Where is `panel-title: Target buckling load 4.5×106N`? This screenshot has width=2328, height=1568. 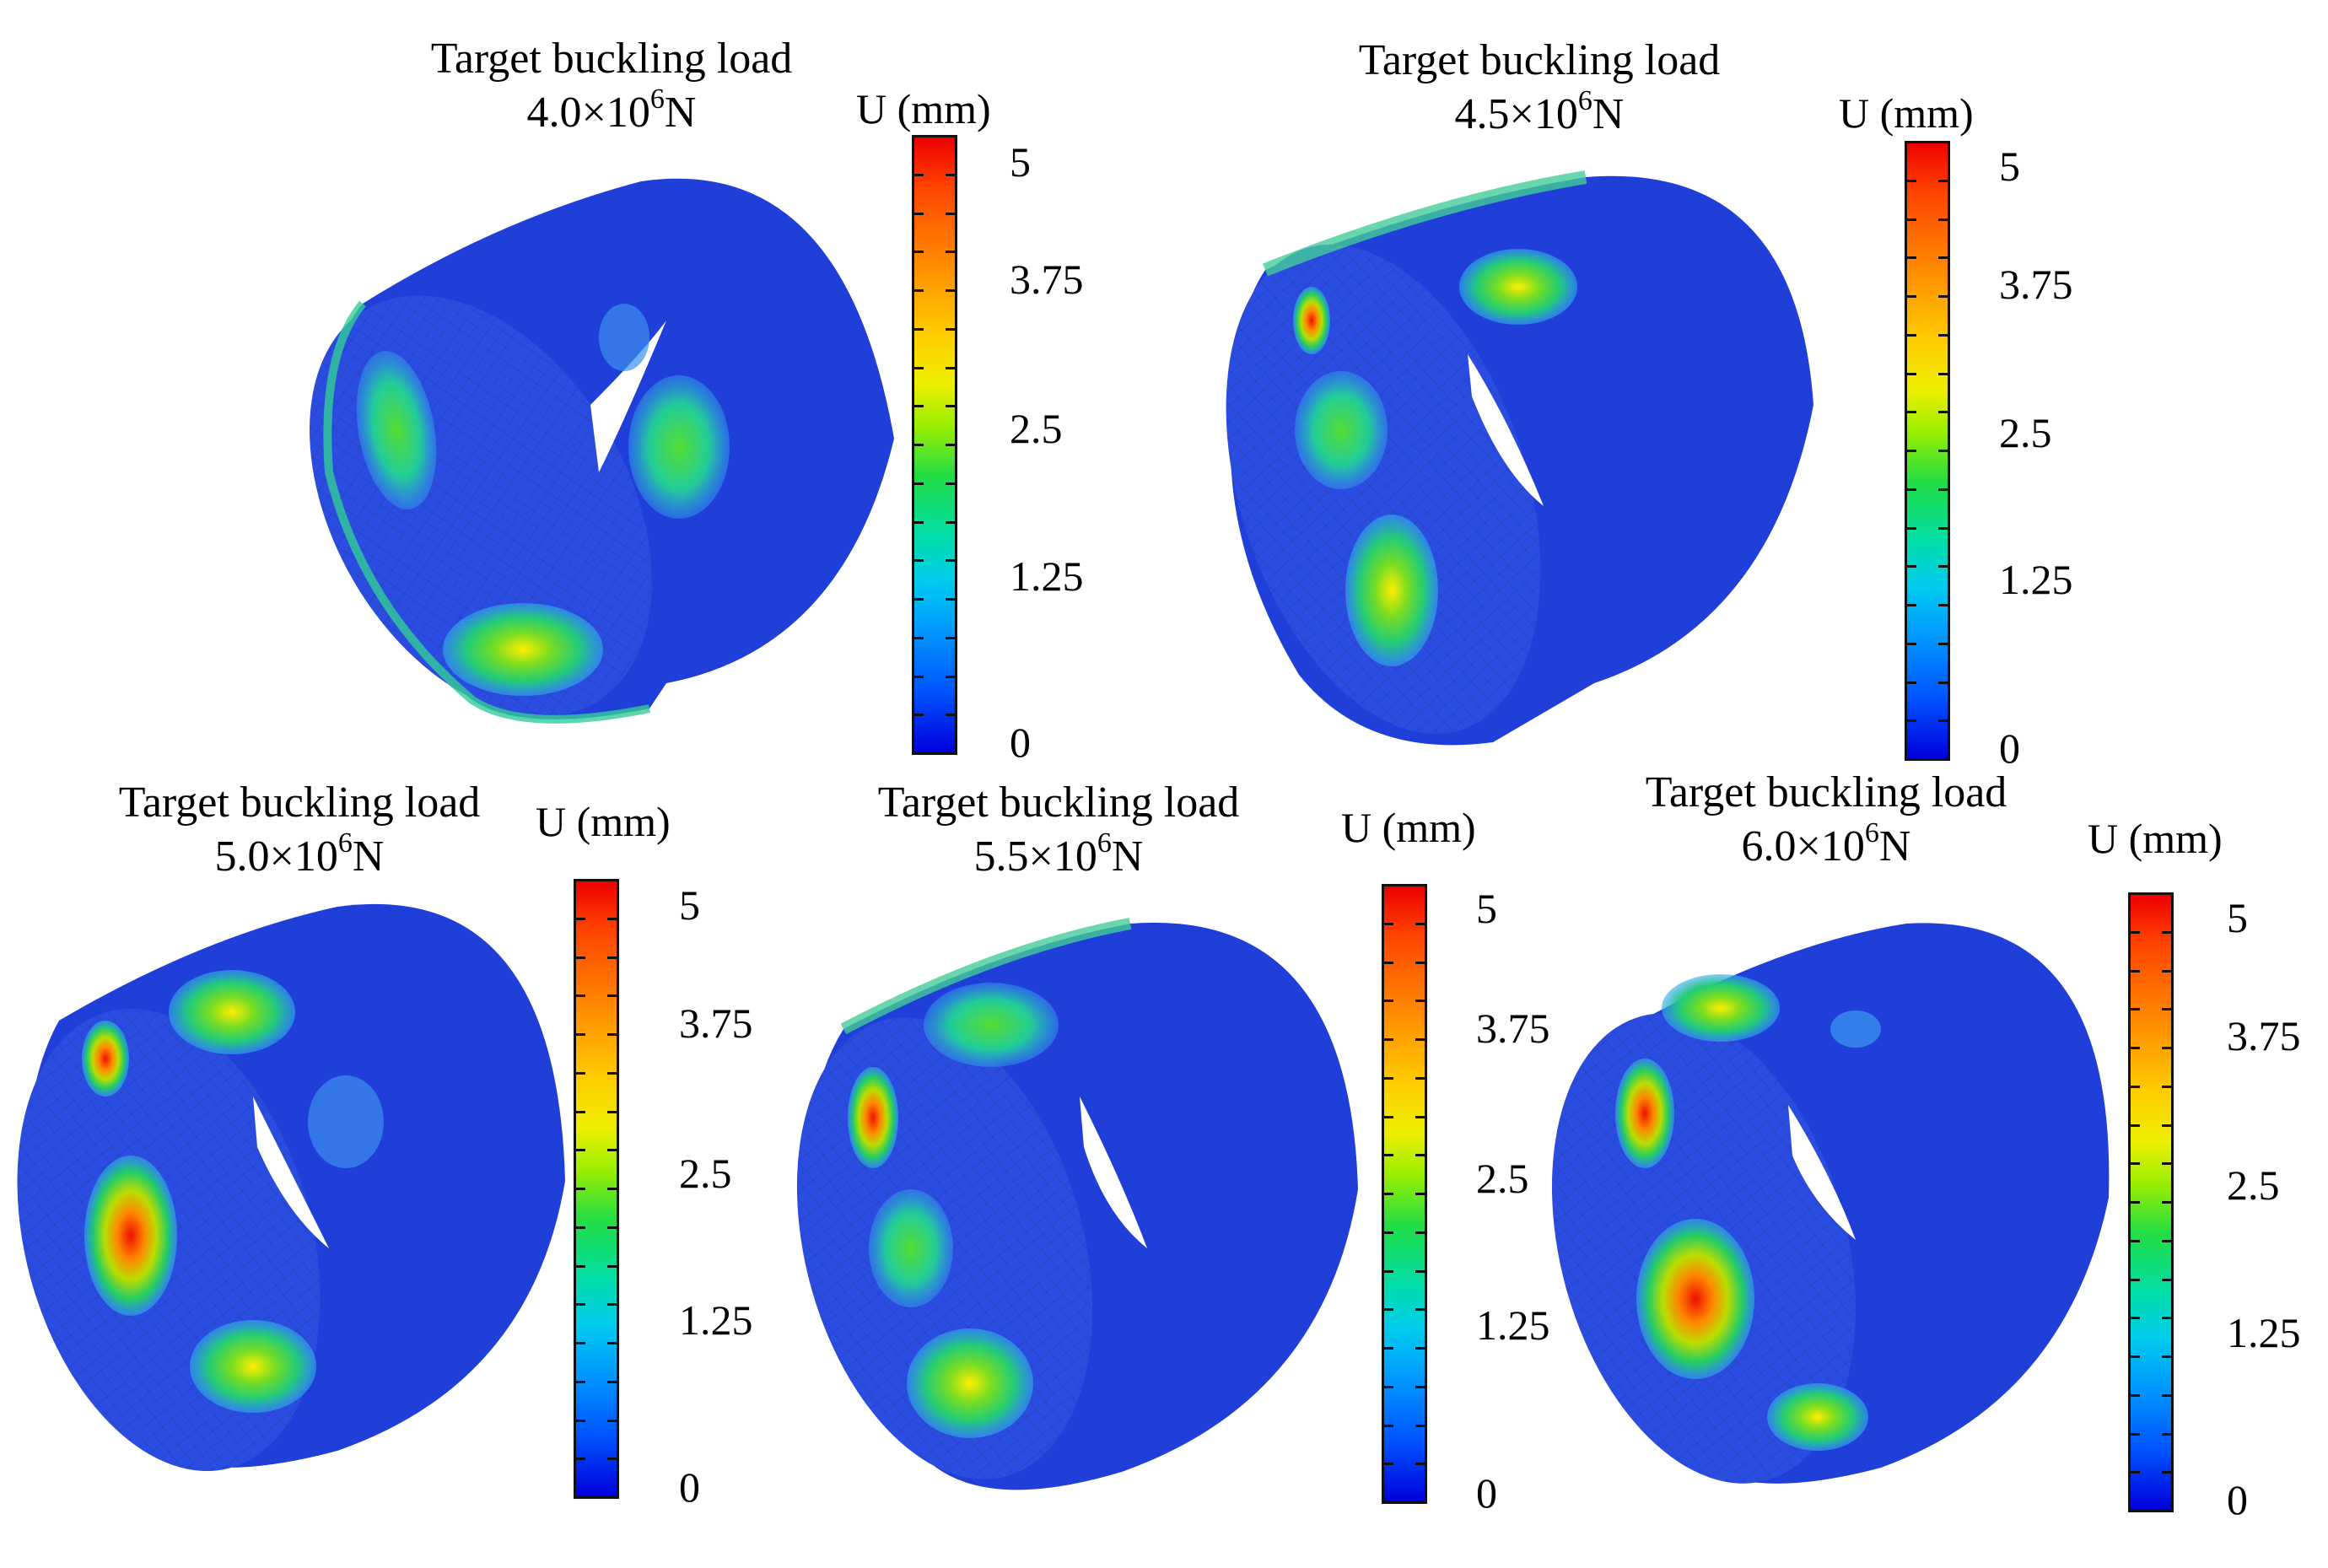 panel-title: Target buckling load 4.5×106N is located at coordinates (1539, 88).